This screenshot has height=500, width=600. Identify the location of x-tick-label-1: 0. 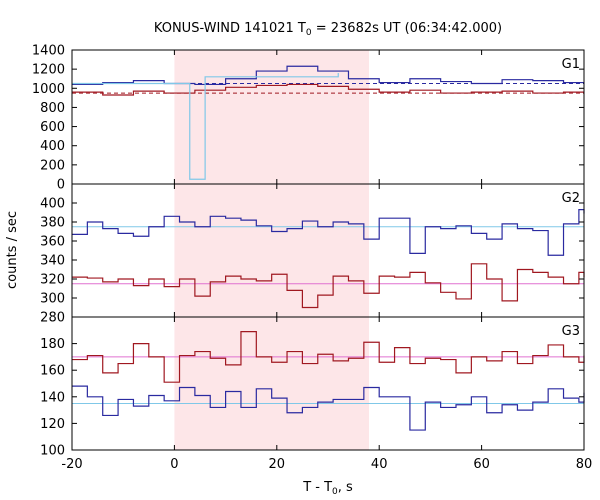
(174, 464).